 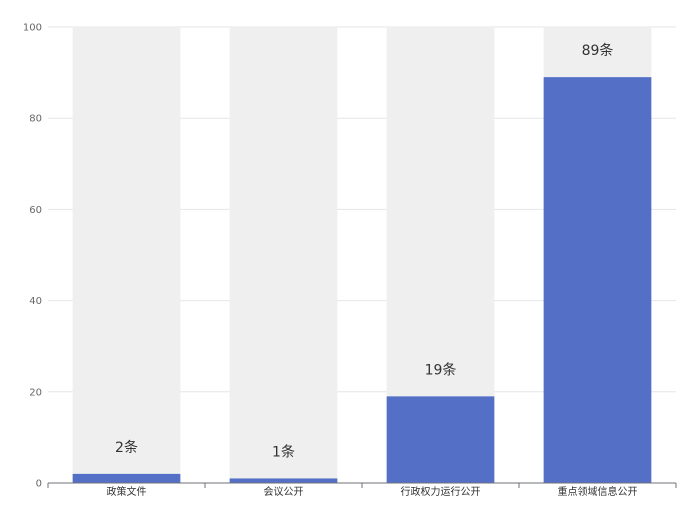 What do you see at coordinates (283, 451) in the screenshot?
I see `bar-value-label: 1条` at bounding box center [283, 451].